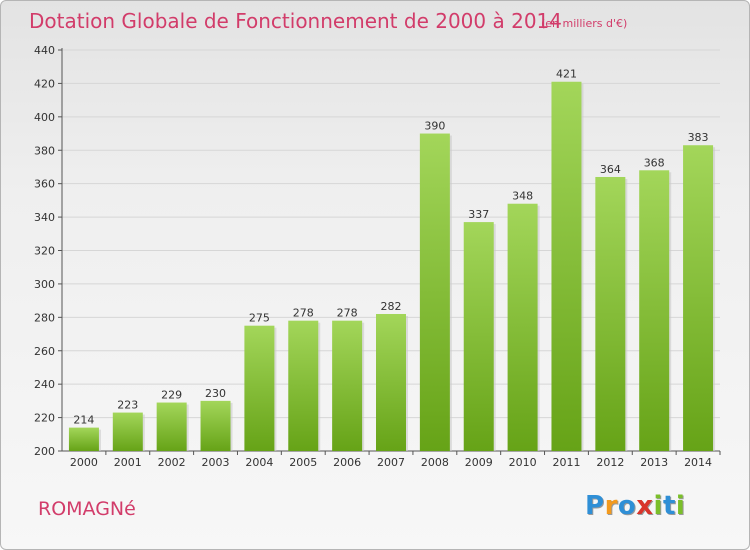 The width and height of the screenshot is (750, 550). What do you see at coordinates (128, 462) in the screenshot?
I see `x-tick-label: 2001` at bounding box center [128, 462].